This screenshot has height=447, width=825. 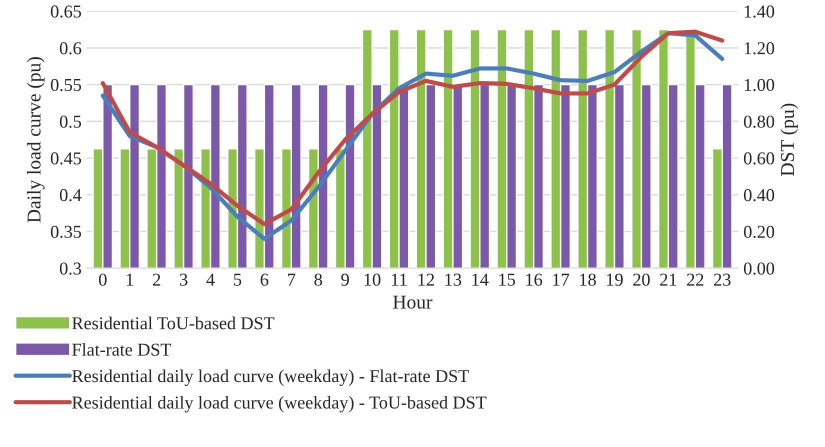 I want to click on legend-label: Residential ToU-based DST, so click(x=173, y=323).